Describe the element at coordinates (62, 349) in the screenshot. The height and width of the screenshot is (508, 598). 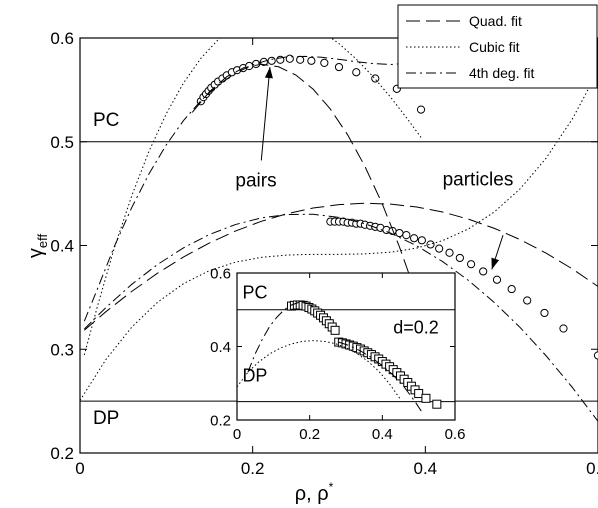
I see `main-ytick-label-1: 0.3` at that location.